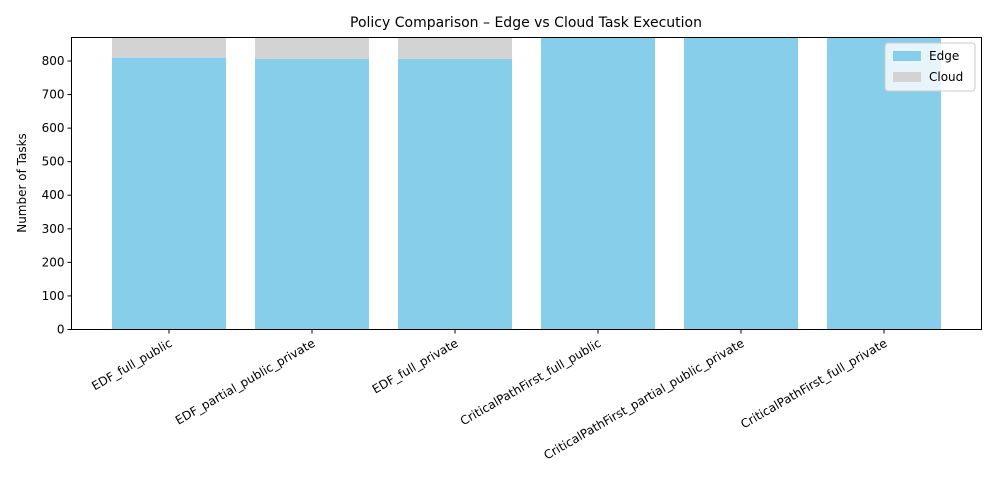 The image size is (1000, 504). I want to click on bar-edge-CriticalPathFirst_full_public, so click(598, 183).